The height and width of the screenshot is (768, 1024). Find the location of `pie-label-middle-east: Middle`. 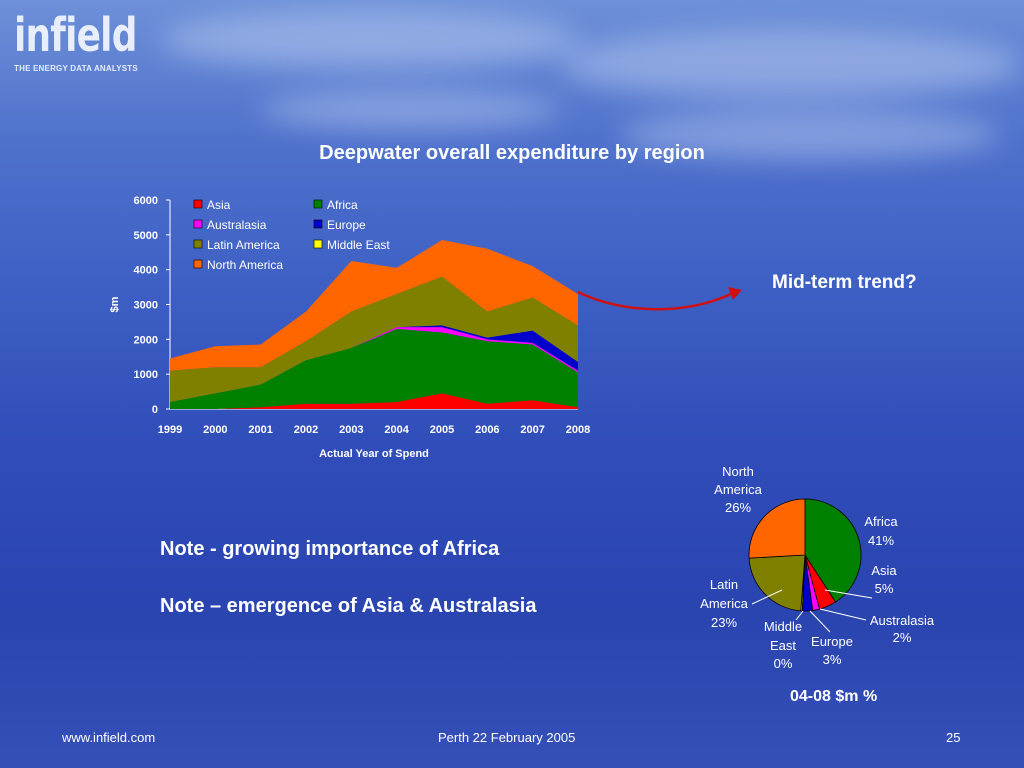

pie-label-middle-east: Middle is located at coordinates (783, 626).